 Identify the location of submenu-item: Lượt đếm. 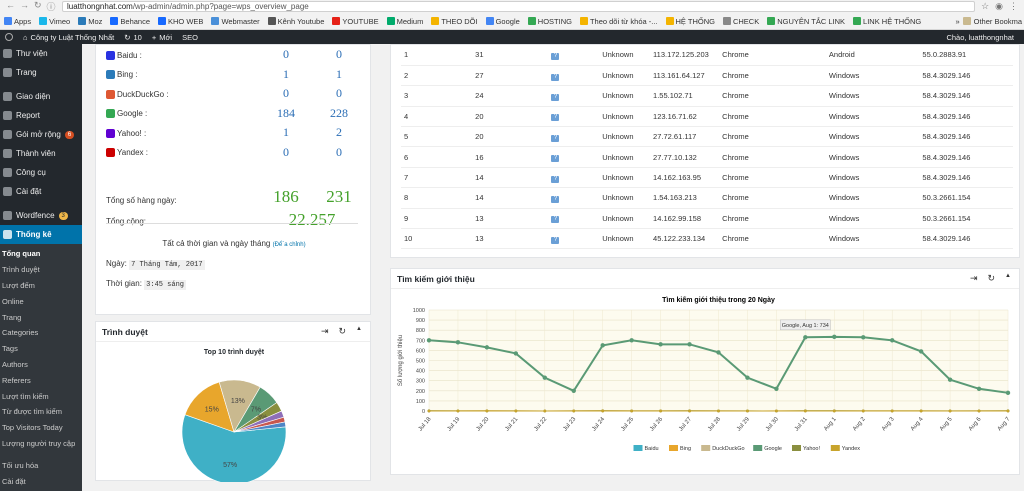
(41, 286).